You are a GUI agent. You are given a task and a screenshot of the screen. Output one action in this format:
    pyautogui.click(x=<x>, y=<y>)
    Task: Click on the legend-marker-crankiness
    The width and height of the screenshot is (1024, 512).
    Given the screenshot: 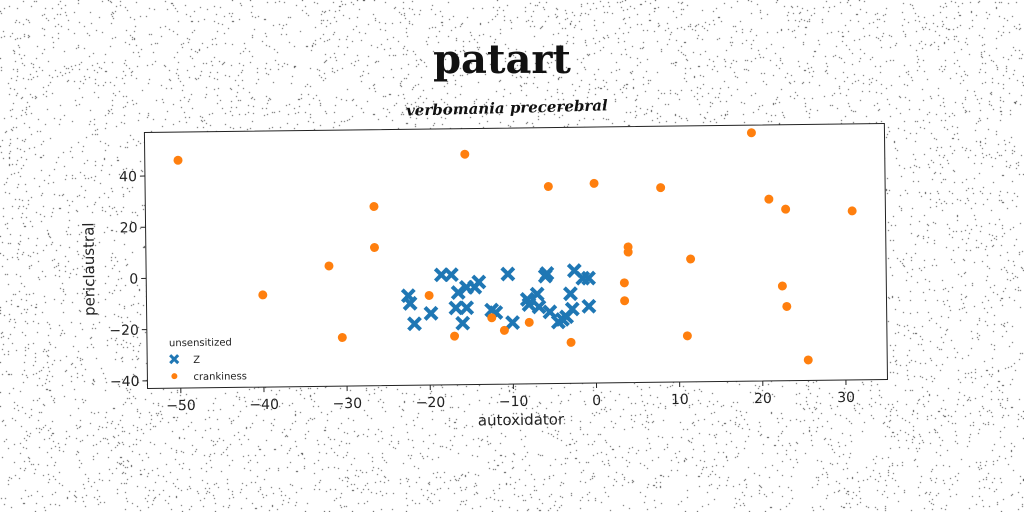 What is the action you would take?
    pyautogui.click(x=174, y=376)
    